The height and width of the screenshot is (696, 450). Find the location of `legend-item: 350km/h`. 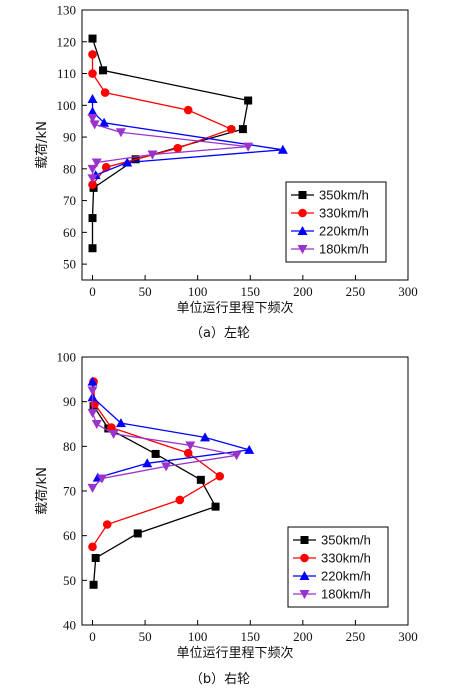

legend-item: 350km/h is located at coordinates (330, 195).